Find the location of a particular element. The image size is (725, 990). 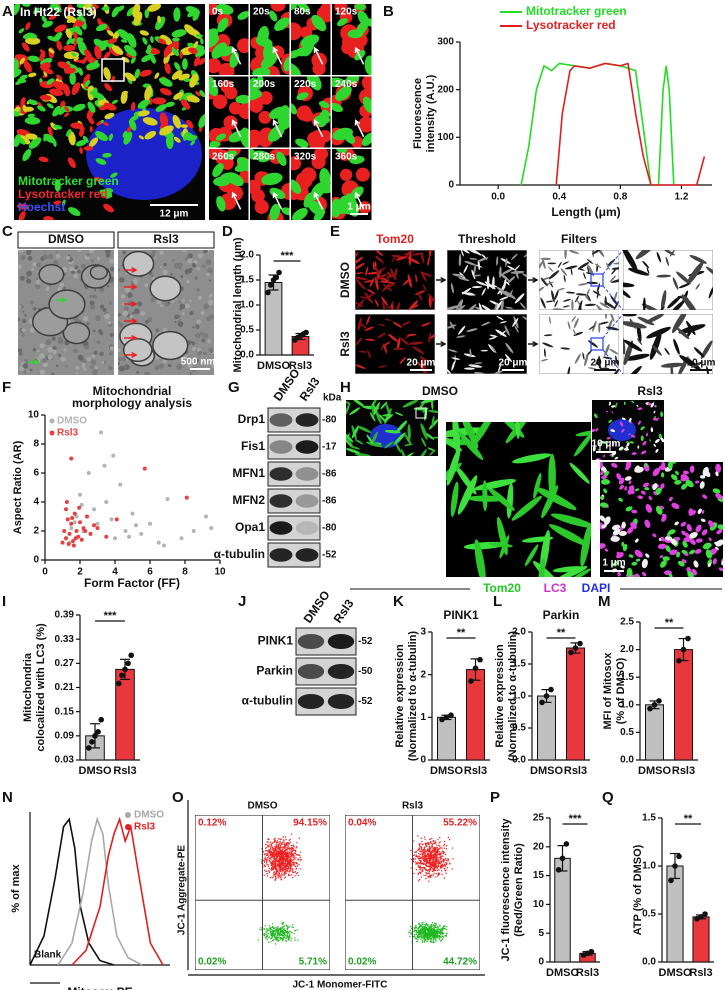

y-tick-label: 1.0 is located at coordinates (649, 866).